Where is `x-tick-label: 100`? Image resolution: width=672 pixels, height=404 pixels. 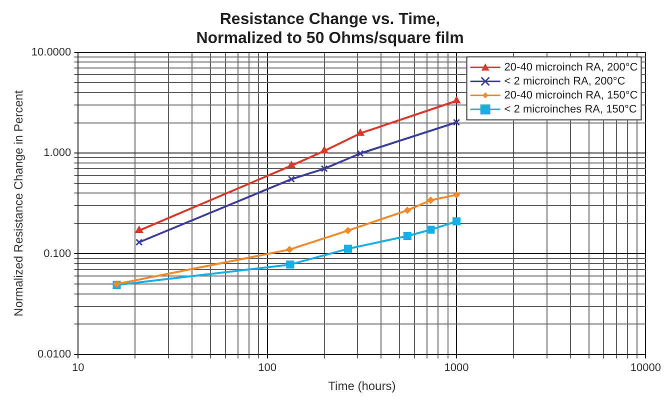 x-tick-label: 100 is located at coordinates (267, 368).